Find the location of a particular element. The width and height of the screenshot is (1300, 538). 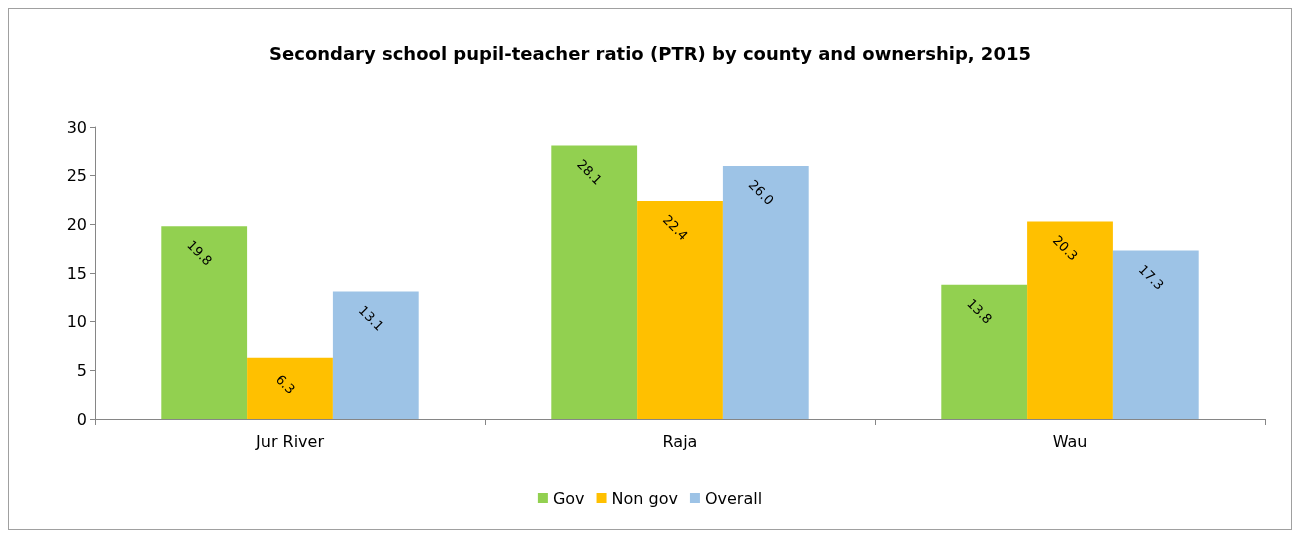

x-tick-label: Jur River is located at coordinates (290, 441).